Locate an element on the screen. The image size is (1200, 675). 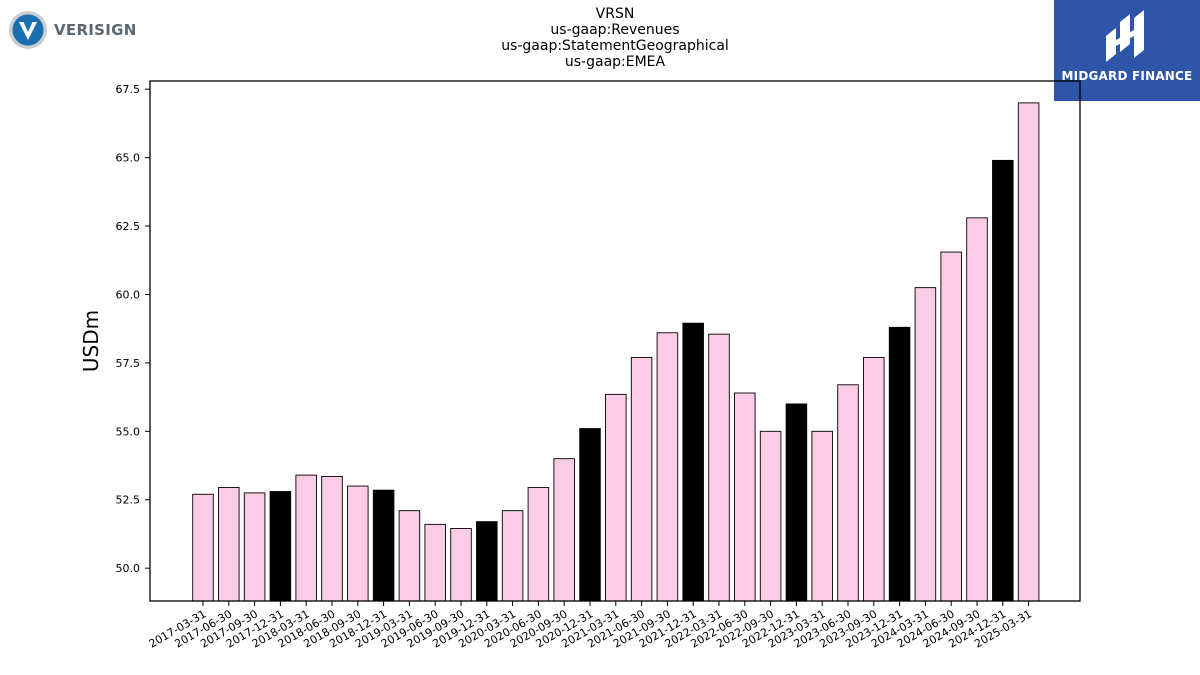
chart-title-line-4: us-gaap:EMEA is located at coordinates (615, 62).